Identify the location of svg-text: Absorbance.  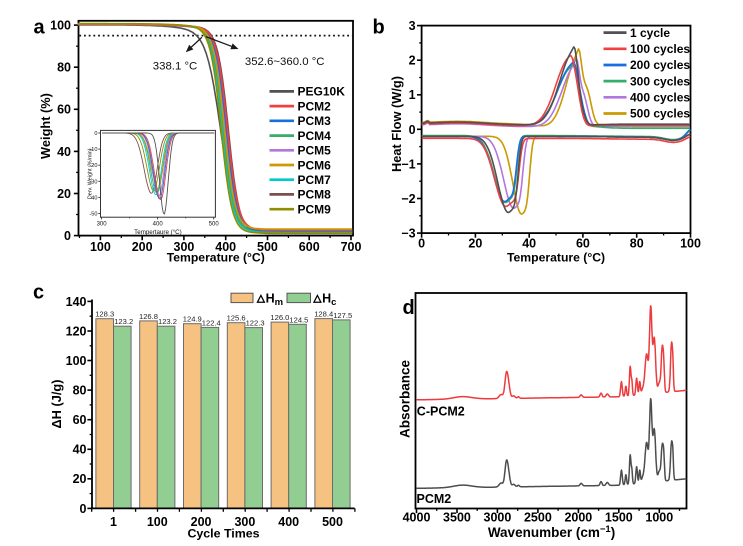
(404, 399).